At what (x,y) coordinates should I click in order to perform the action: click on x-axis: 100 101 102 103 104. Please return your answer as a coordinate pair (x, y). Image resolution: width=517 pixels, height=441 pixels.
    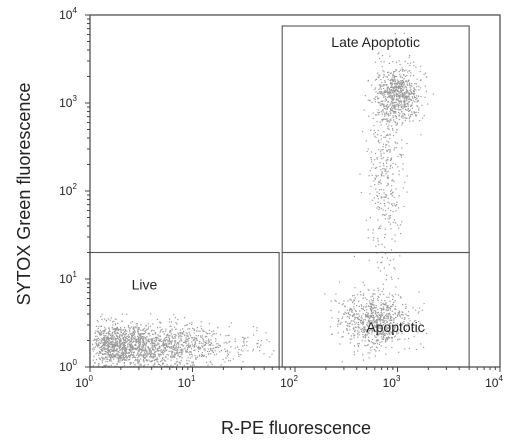
    Looking at the image, I should click on (289, 378).